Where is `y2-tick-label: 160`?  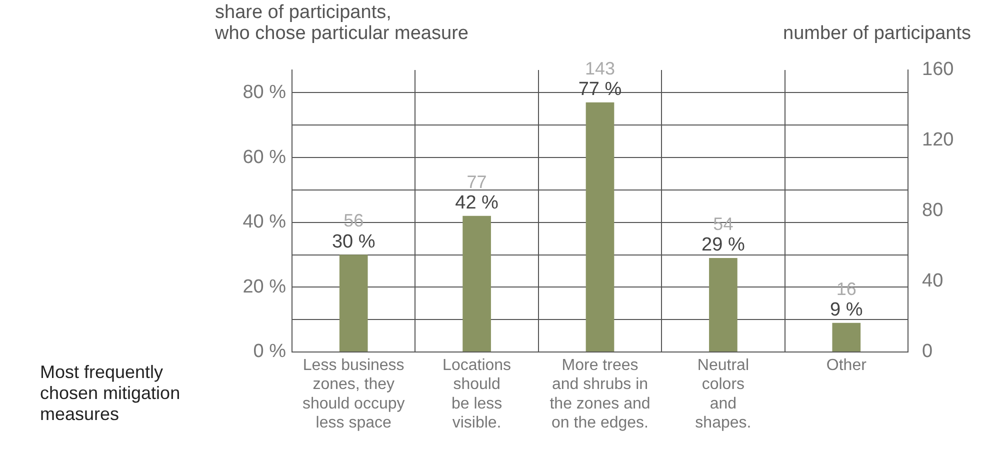
y2-tick-label: 160 is located at coordinates (938, 69).